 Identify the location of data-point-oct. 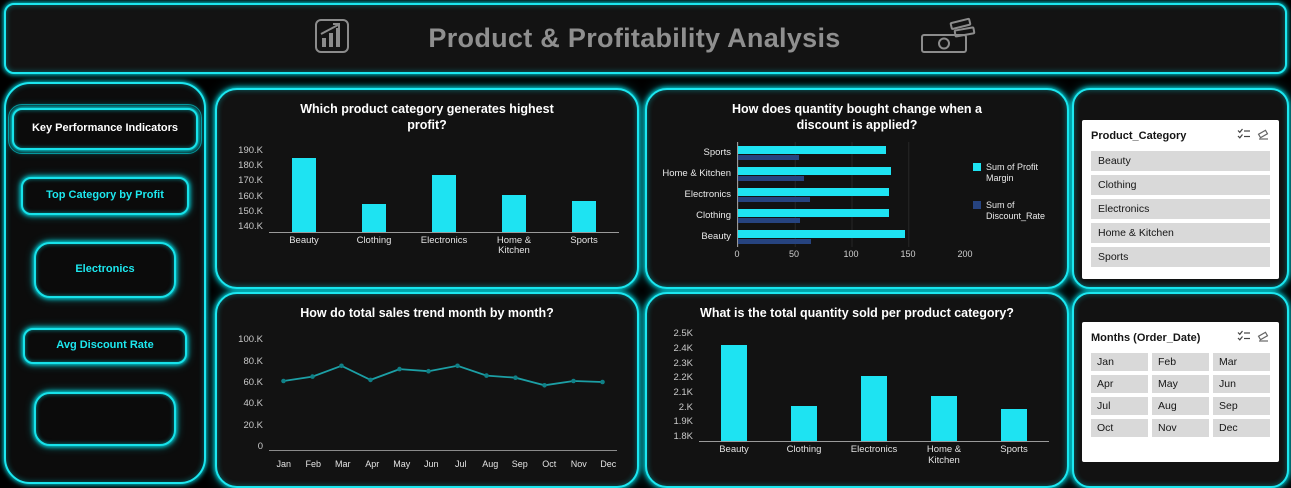
(544, 385).